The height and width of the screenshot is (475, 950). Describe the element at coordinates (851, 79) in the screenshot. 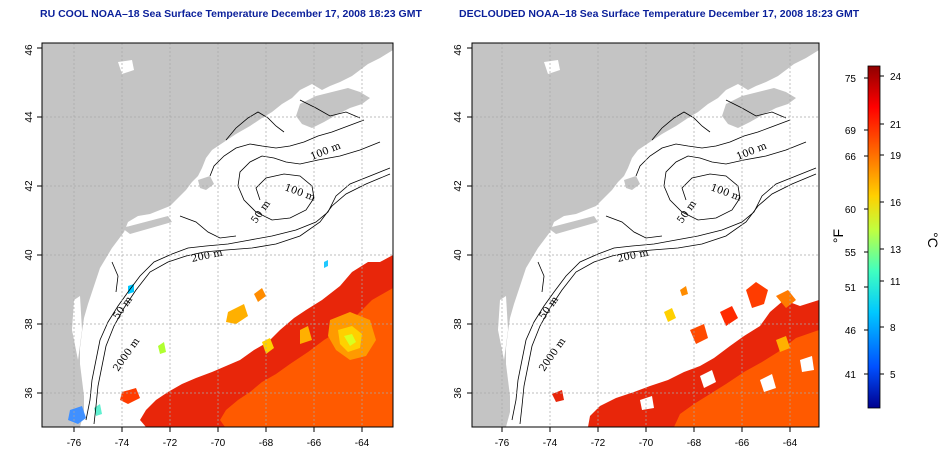

I see `fahrenheit-tick-label: 75` at that location.